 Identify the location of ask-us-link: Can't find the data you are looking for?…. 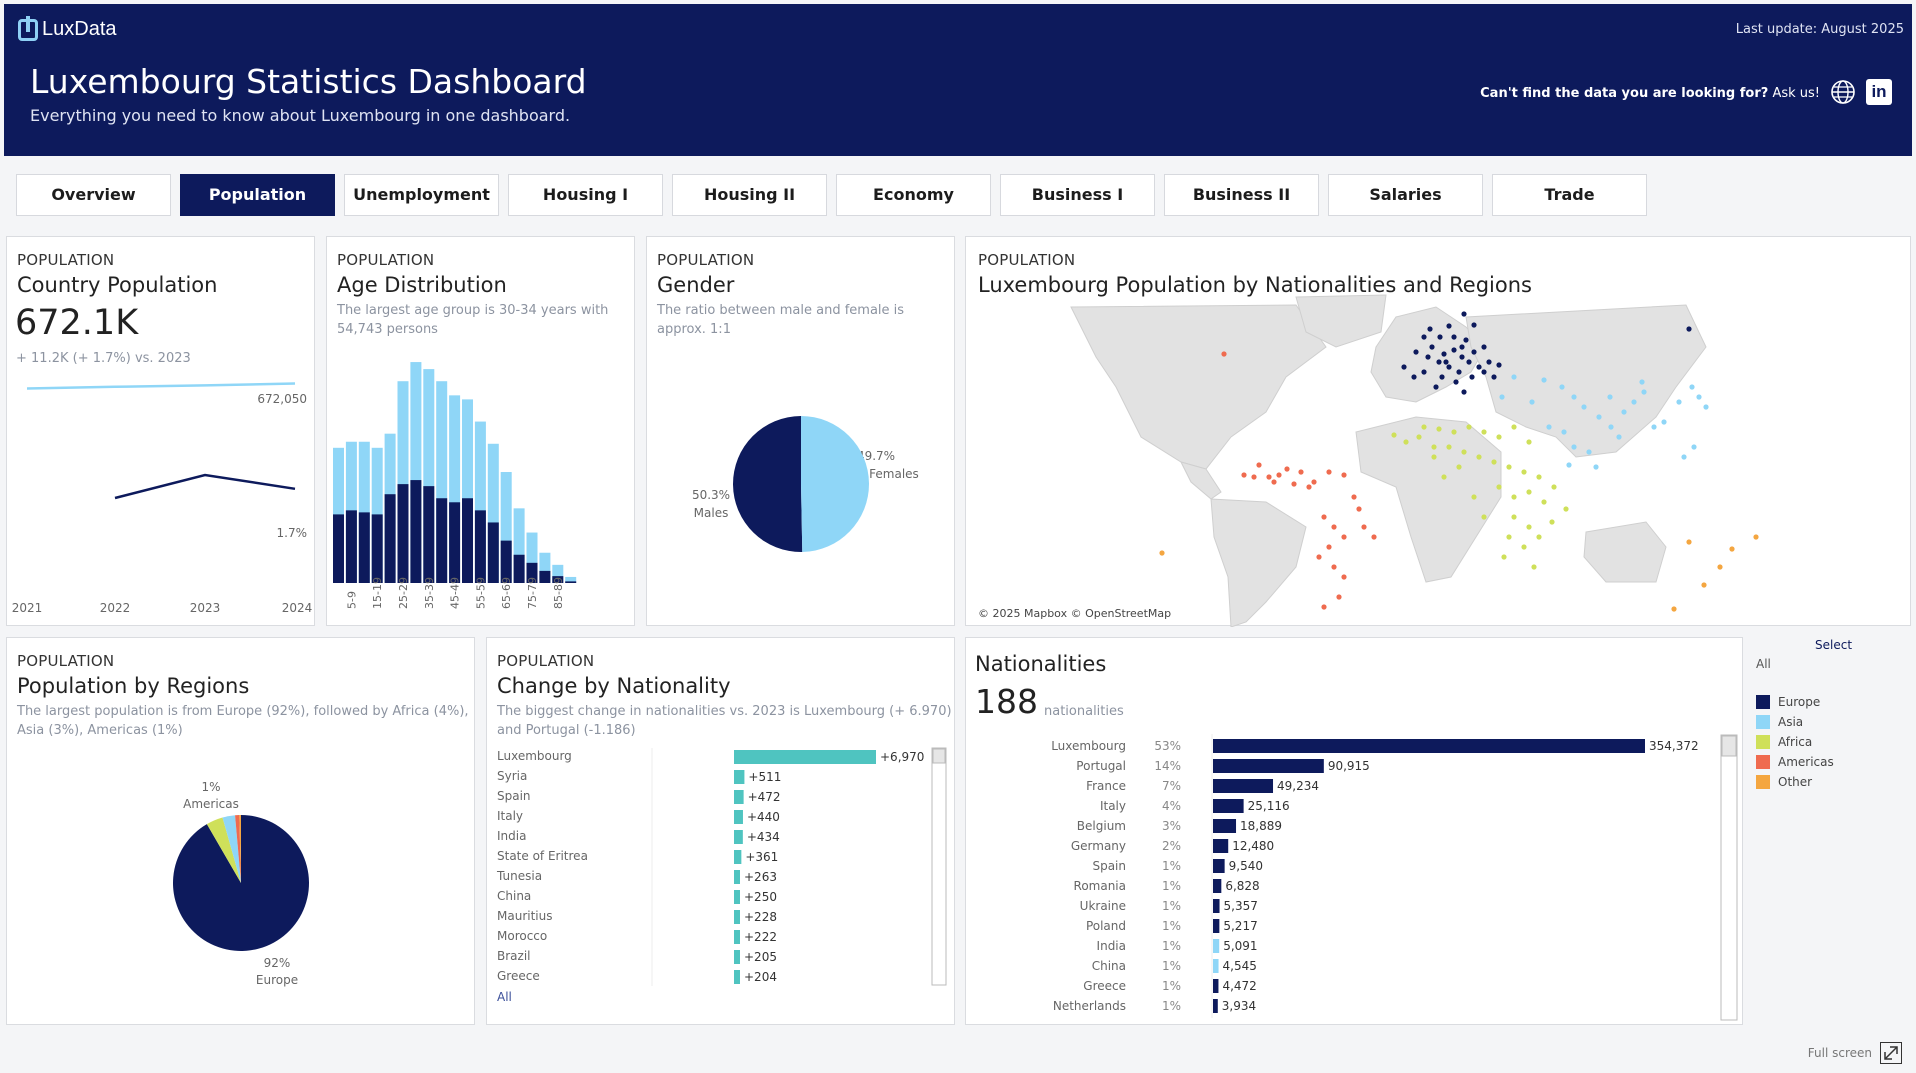
(1650, 93).